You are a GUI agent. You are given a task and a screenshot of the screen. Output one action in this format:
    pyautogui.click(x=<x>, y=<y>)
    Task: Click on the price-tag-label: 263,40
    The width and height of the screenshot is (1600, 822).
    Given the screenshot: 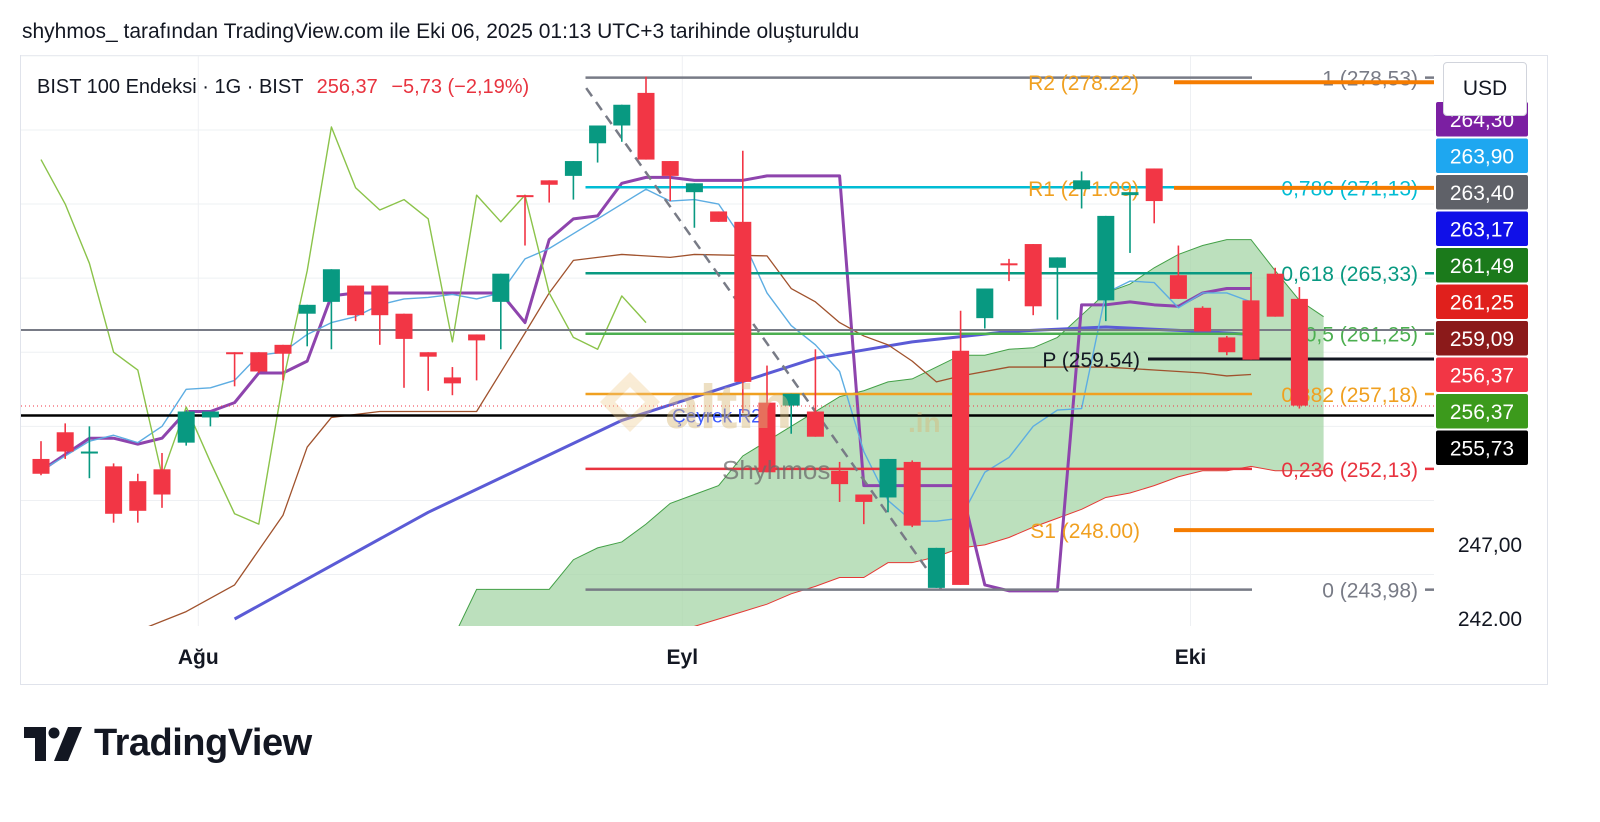 What is the action you would take?
    pyautogui.click(x=1482, y=193)
    